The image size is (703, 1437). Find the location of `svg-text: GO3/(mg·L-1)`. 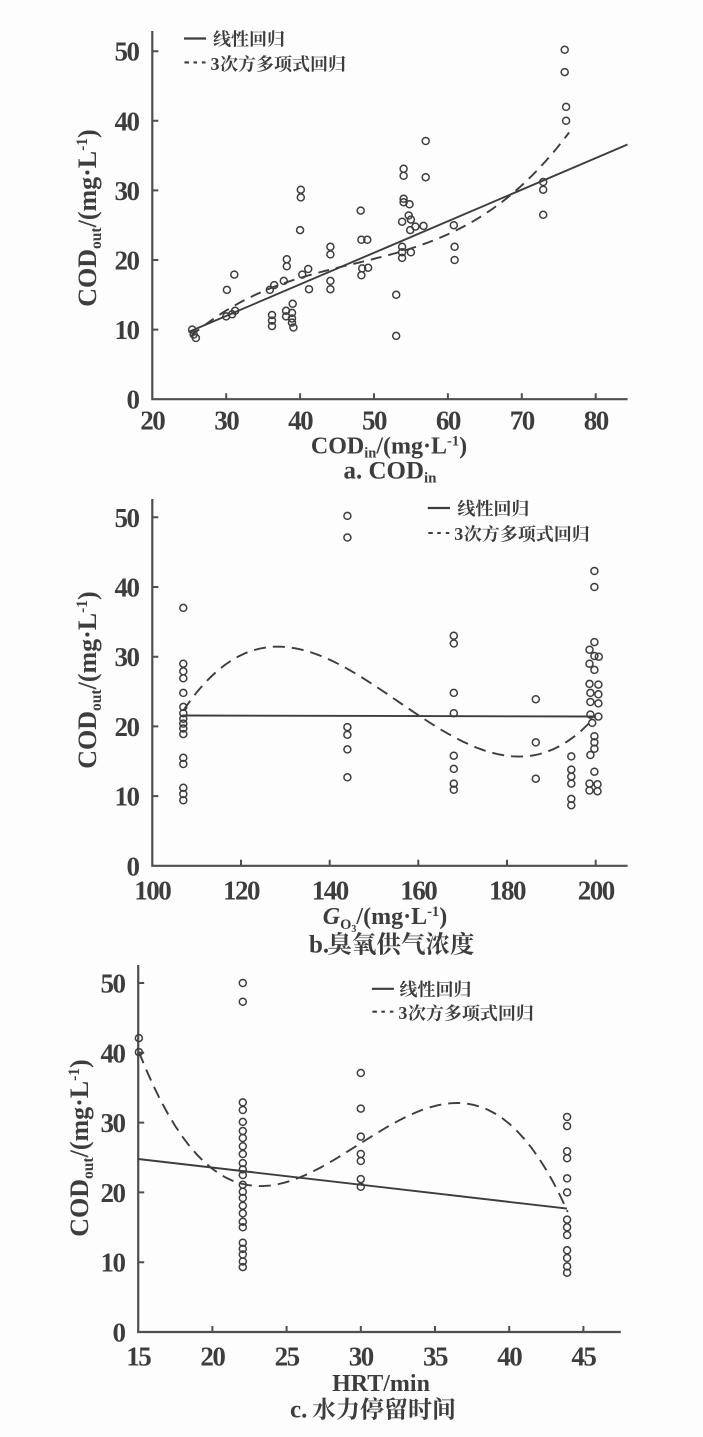

svg-text: GO3/(mg·L-1) is located at coordinates (385, 919).